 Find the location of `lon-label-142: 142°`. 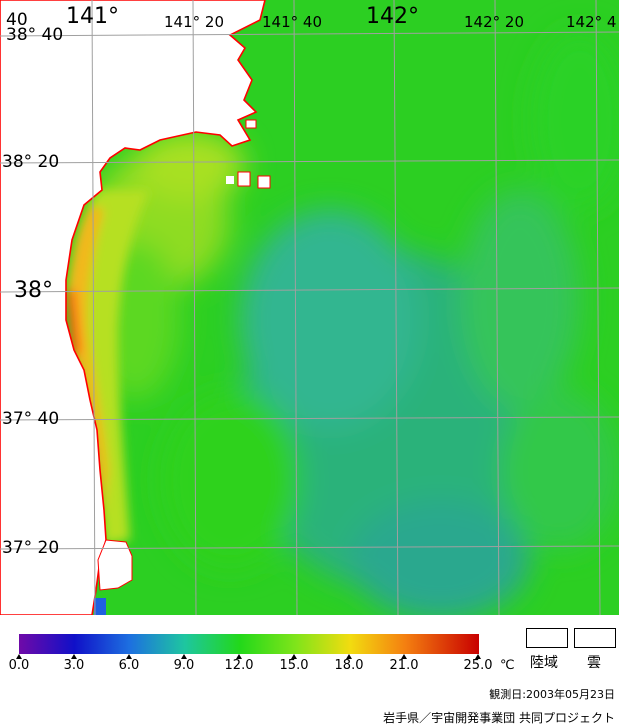

lon-label-142: 142° is located at coordinates (392, 16).